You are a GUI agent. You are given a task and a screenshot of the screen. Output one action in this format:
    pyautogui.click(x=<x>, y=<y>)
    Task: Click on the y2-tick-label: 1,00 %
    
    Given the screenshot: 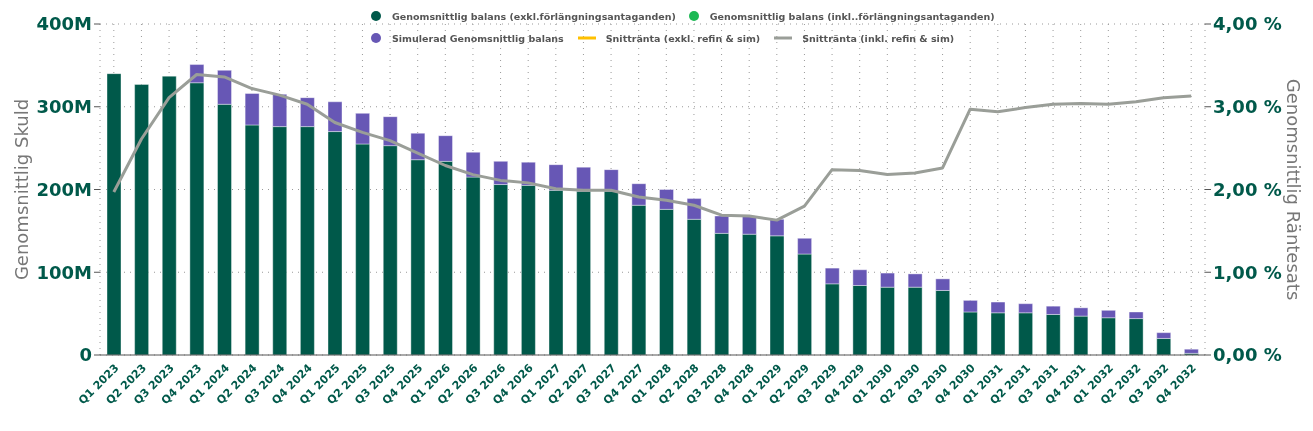 What is the action you would take?
    pyautogui.click(x=1247, y=272)
    